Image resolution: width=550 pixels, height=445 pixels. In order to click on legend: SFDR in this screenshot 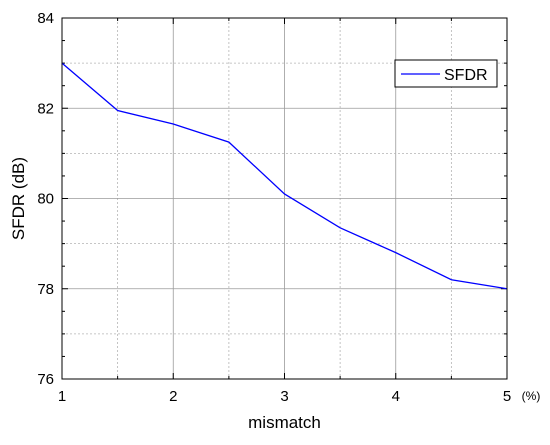, I will do `click(446, 73)`.